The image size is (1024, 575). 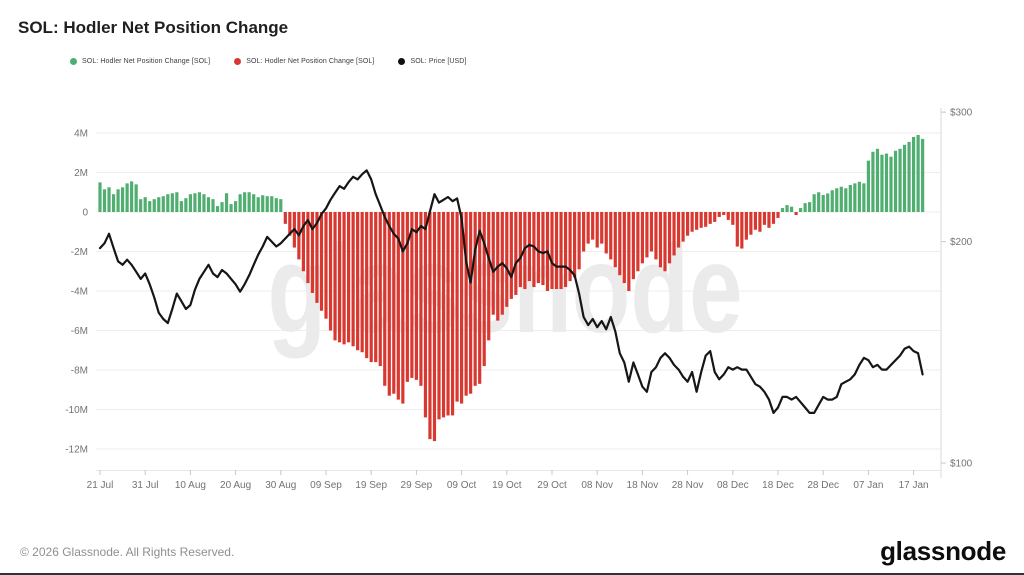 I want to click on legend-item-net-position-positive: SOL: Hodler Net Position Change [SOL], so click(x=140, y=61).